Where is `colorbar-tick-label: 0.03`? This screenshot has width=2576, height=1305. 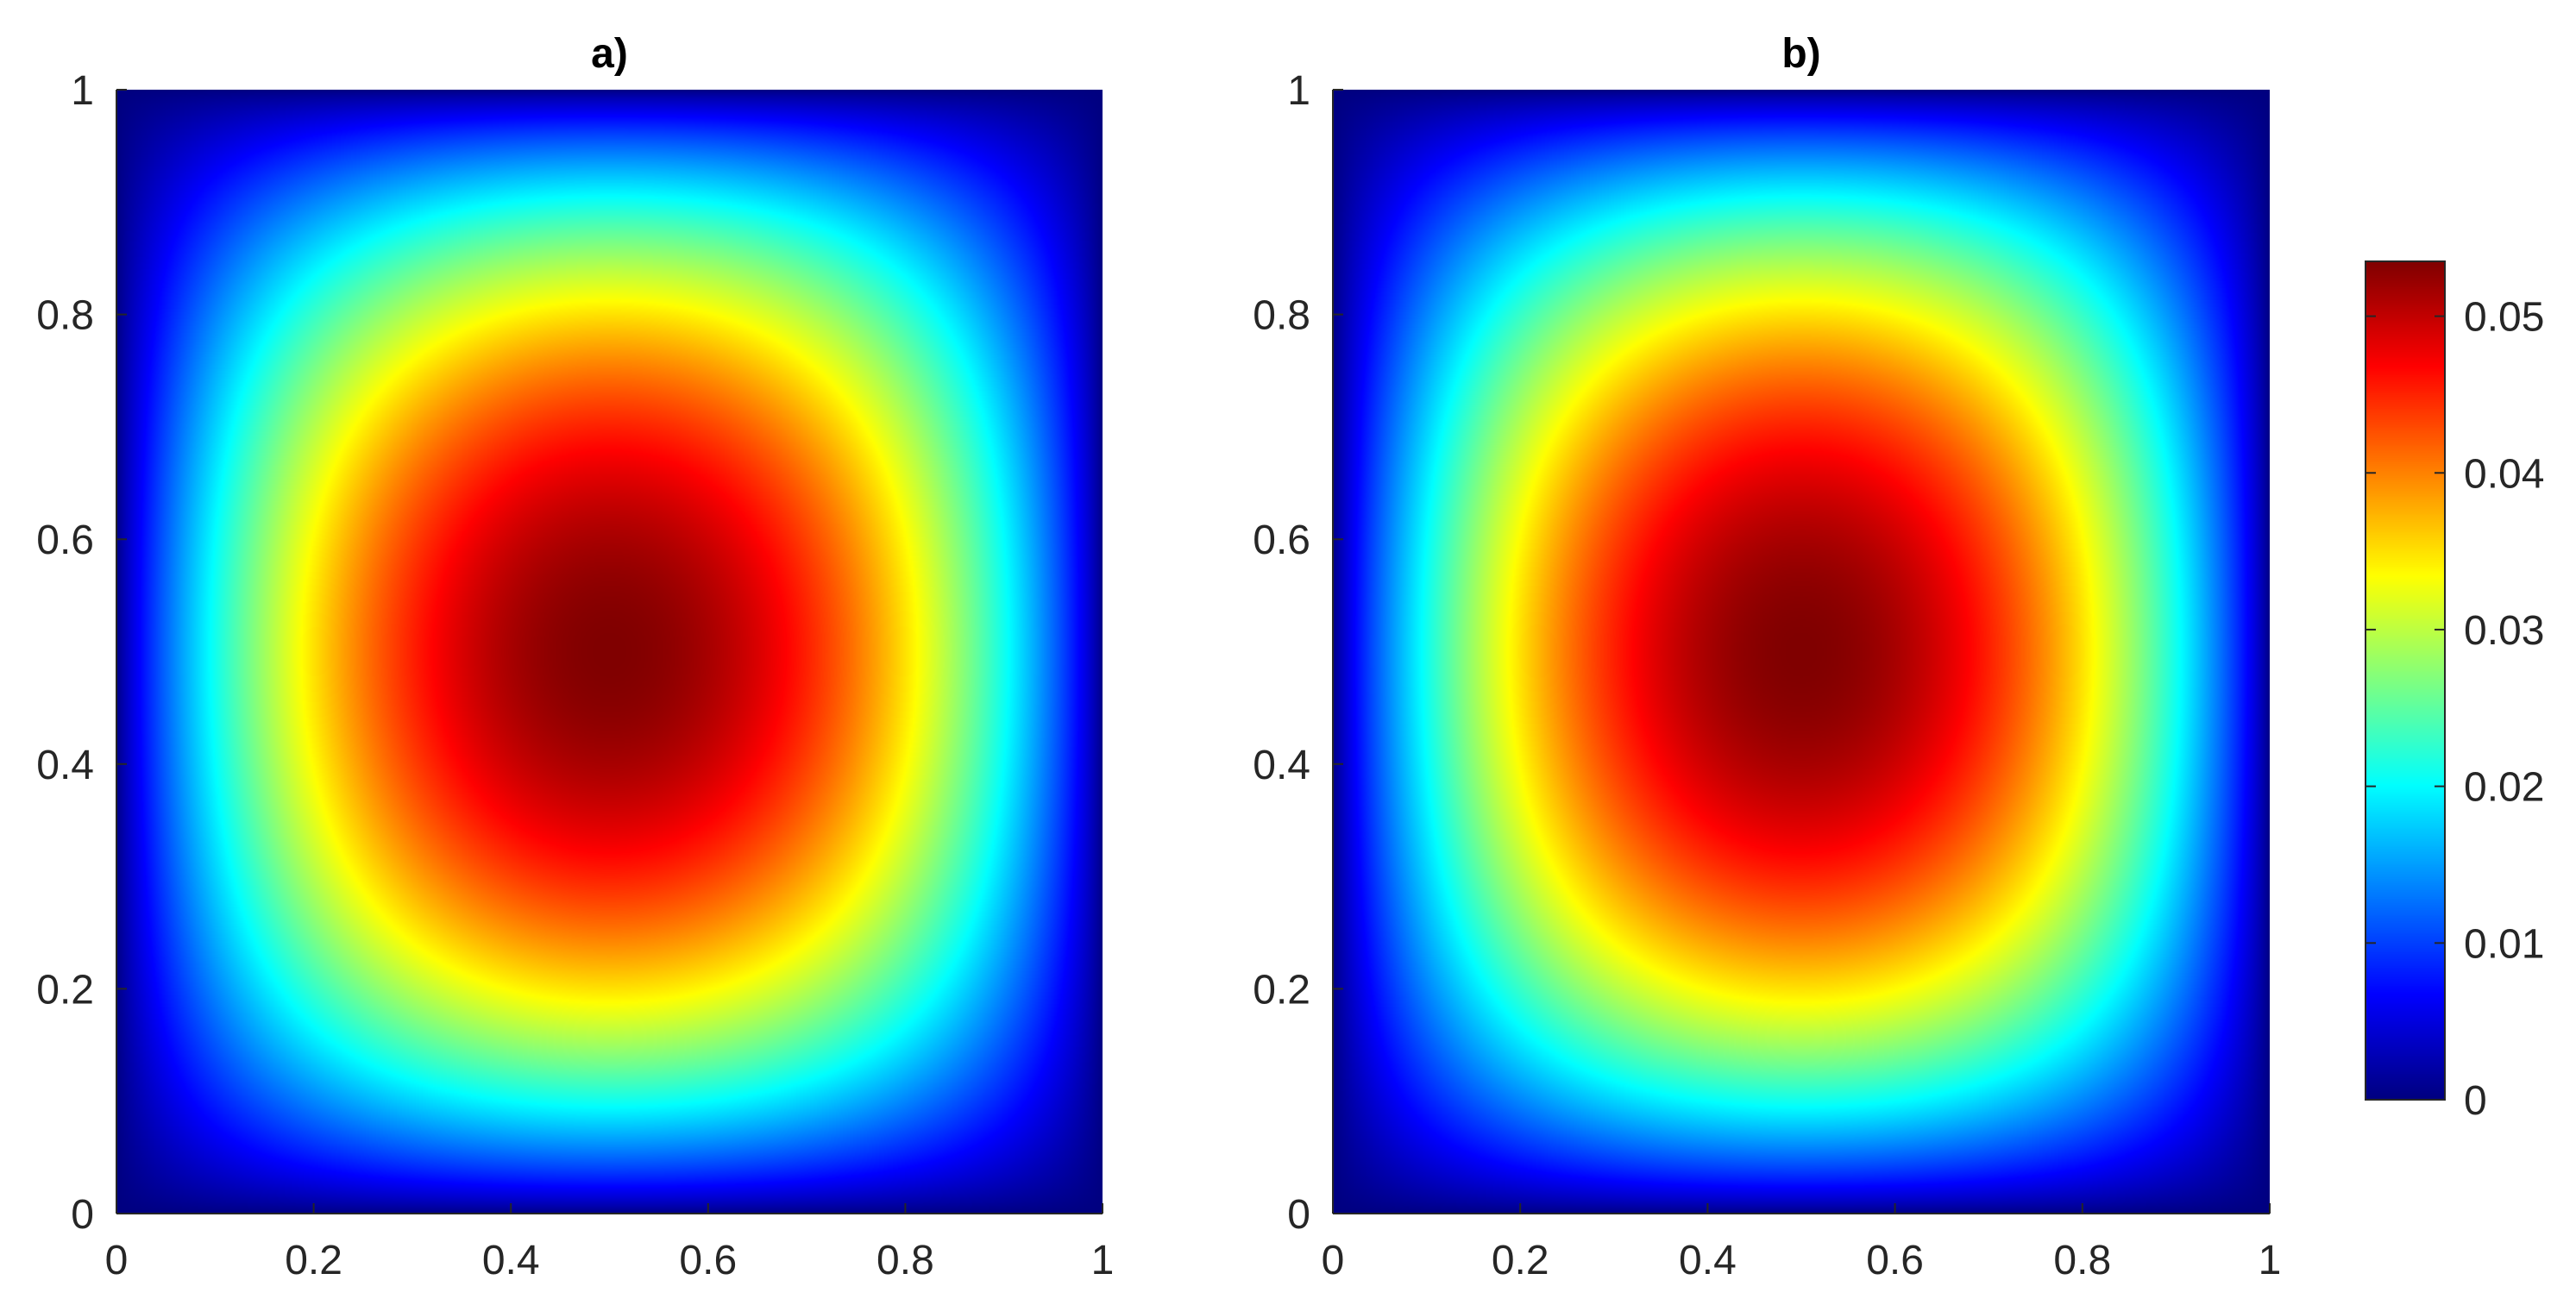 colorbar-tick-label: 0.03 is located at coordinates (2504, 631).